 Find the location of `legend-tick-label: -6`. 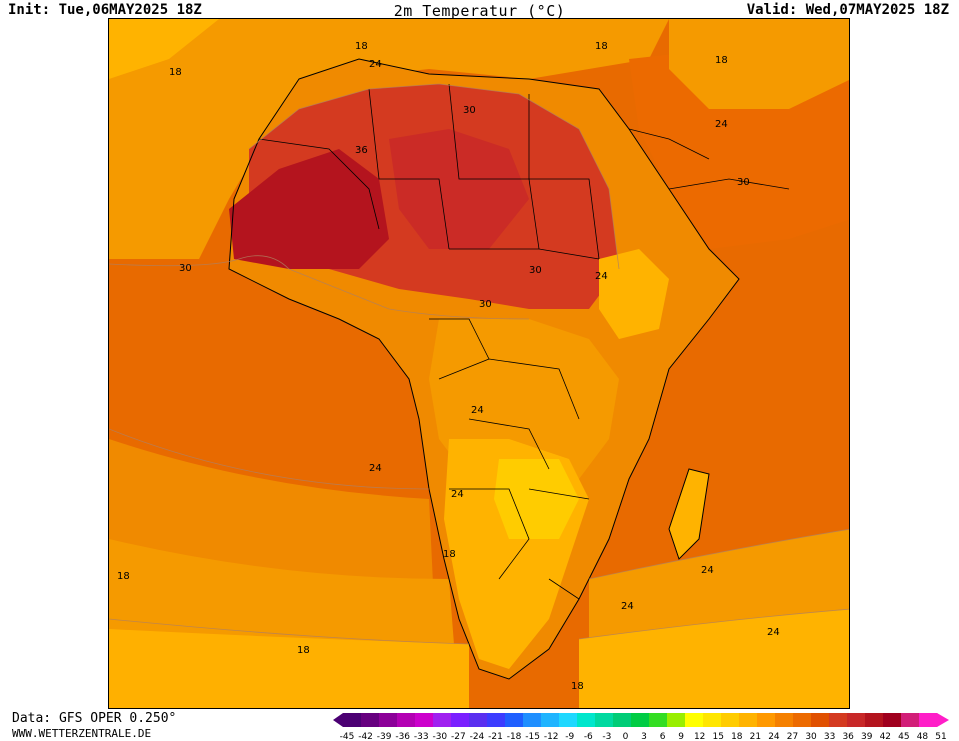

legend-tick-label: -6 is located at coordinates (588, 736).